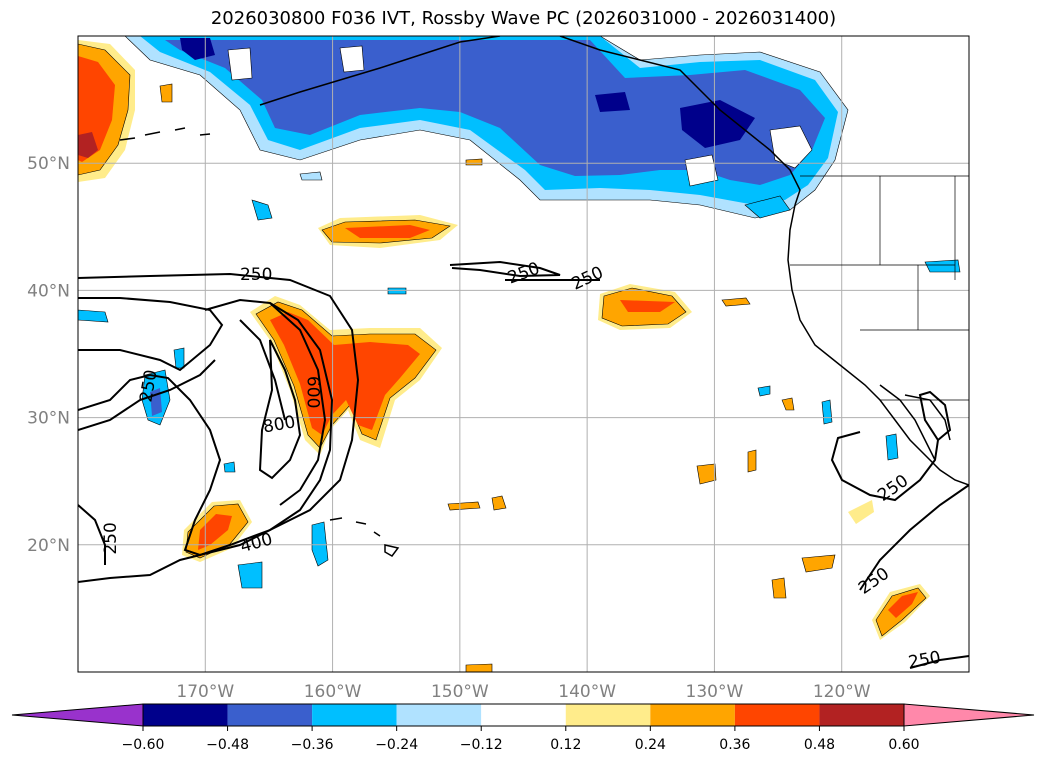 This screenshot has height=765, width=1047. I want to click on pos-anomaly-40n-strong, so click(647, 306).